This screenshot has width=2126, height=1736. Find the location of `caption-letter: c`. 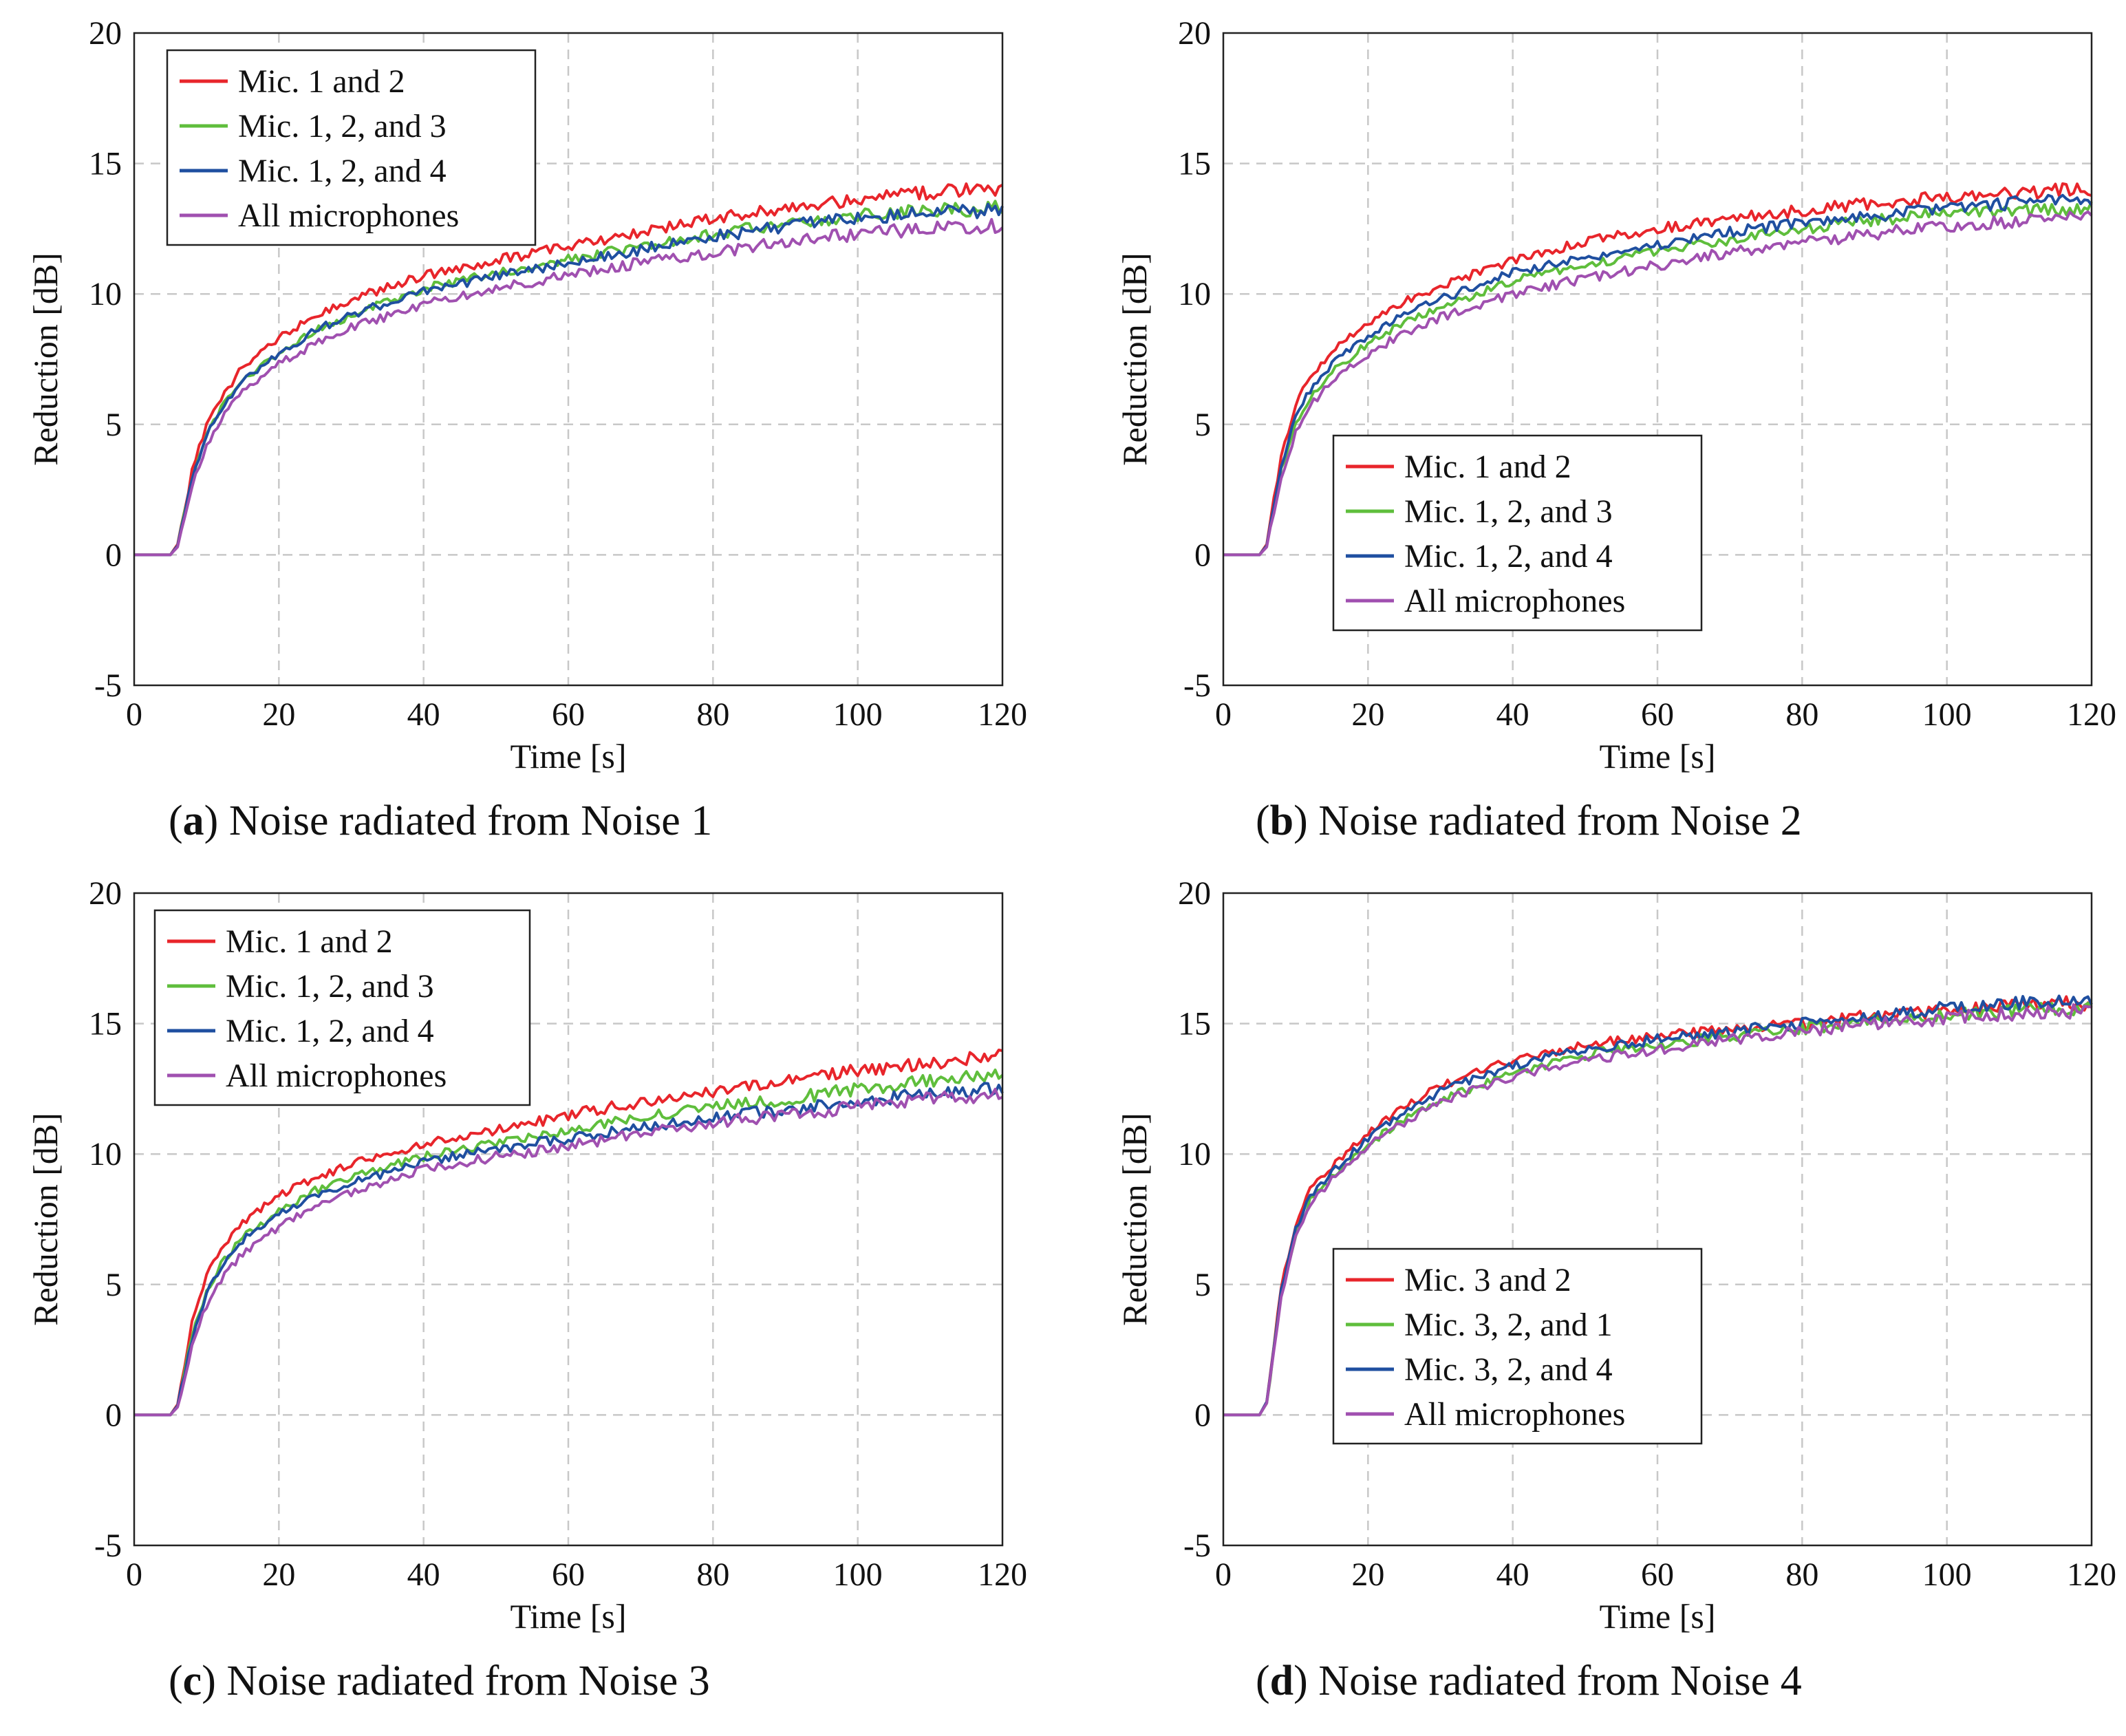

caption-letter: c is located at coordinates (192, 1681).